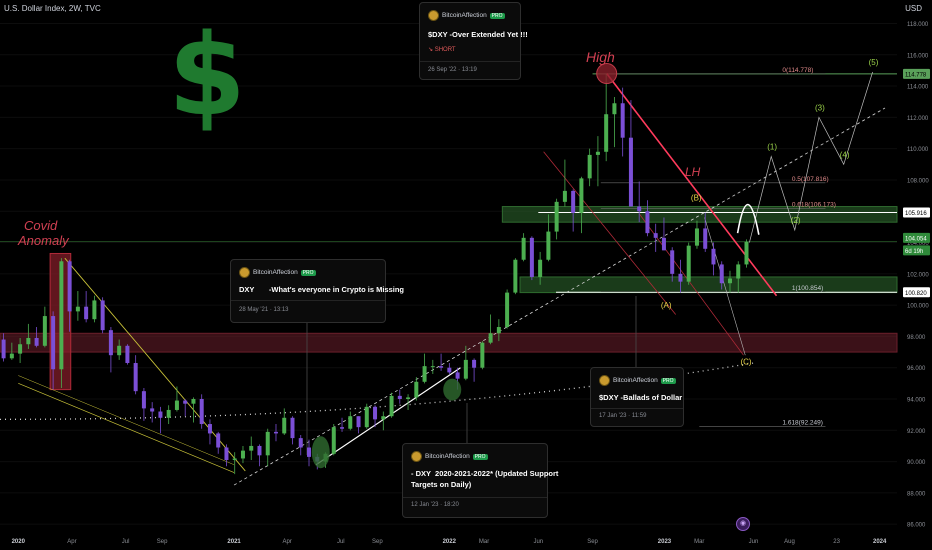  I want to click on y-tick-label: 96.000, so click(916, 369).